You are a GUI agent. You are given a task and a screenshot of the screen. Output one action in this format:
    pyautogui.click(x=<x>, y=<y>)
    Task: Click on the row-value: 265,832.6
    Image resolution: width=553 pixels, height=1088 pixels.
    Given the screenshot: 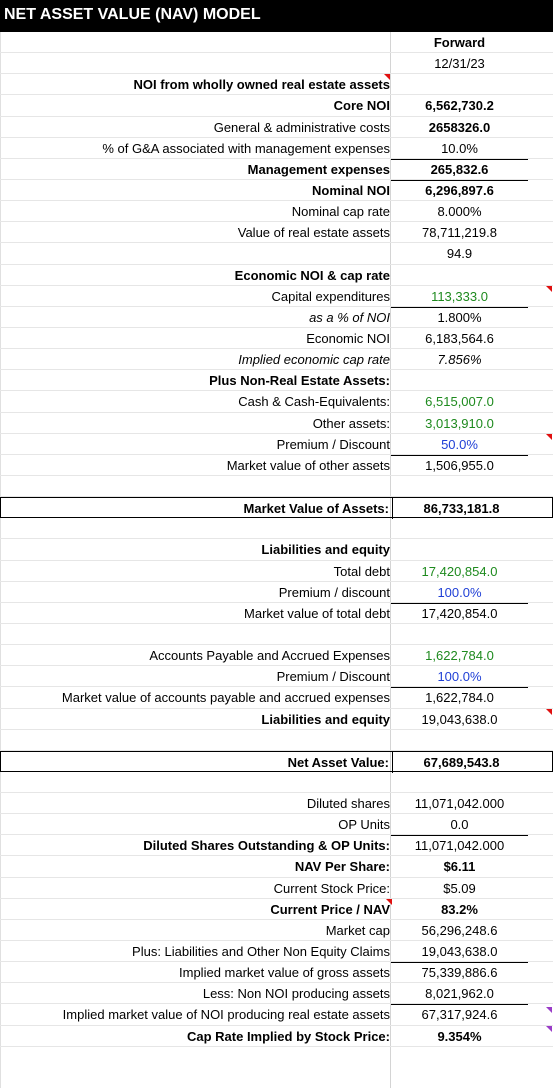 What is the action you would take?
    pyautogui.click(x=459, y=170)
    